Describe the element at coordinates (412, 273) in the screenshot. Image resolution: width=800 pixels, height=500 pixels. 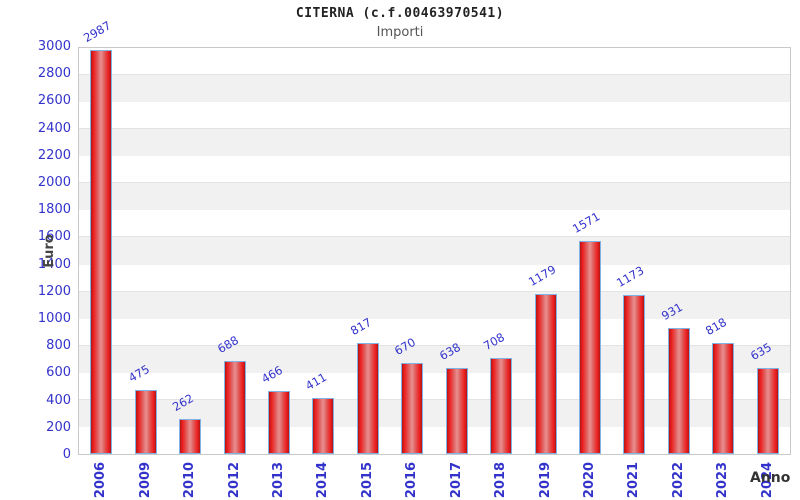
I see `bar-slot: 670 2016` at that location.